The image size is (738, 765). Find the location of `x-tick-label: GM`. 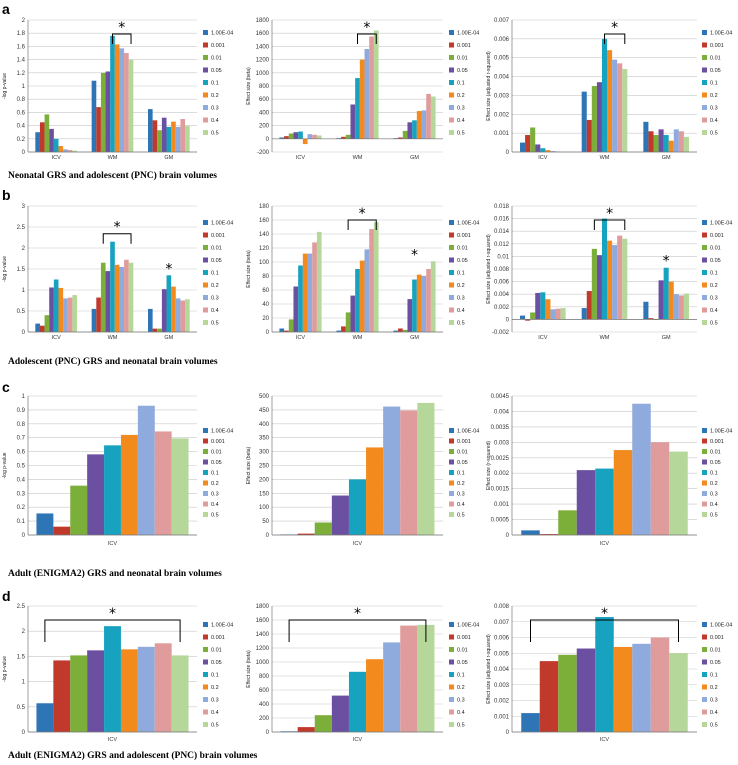

x-tick-label: GM is located at coordinates (414, 158).